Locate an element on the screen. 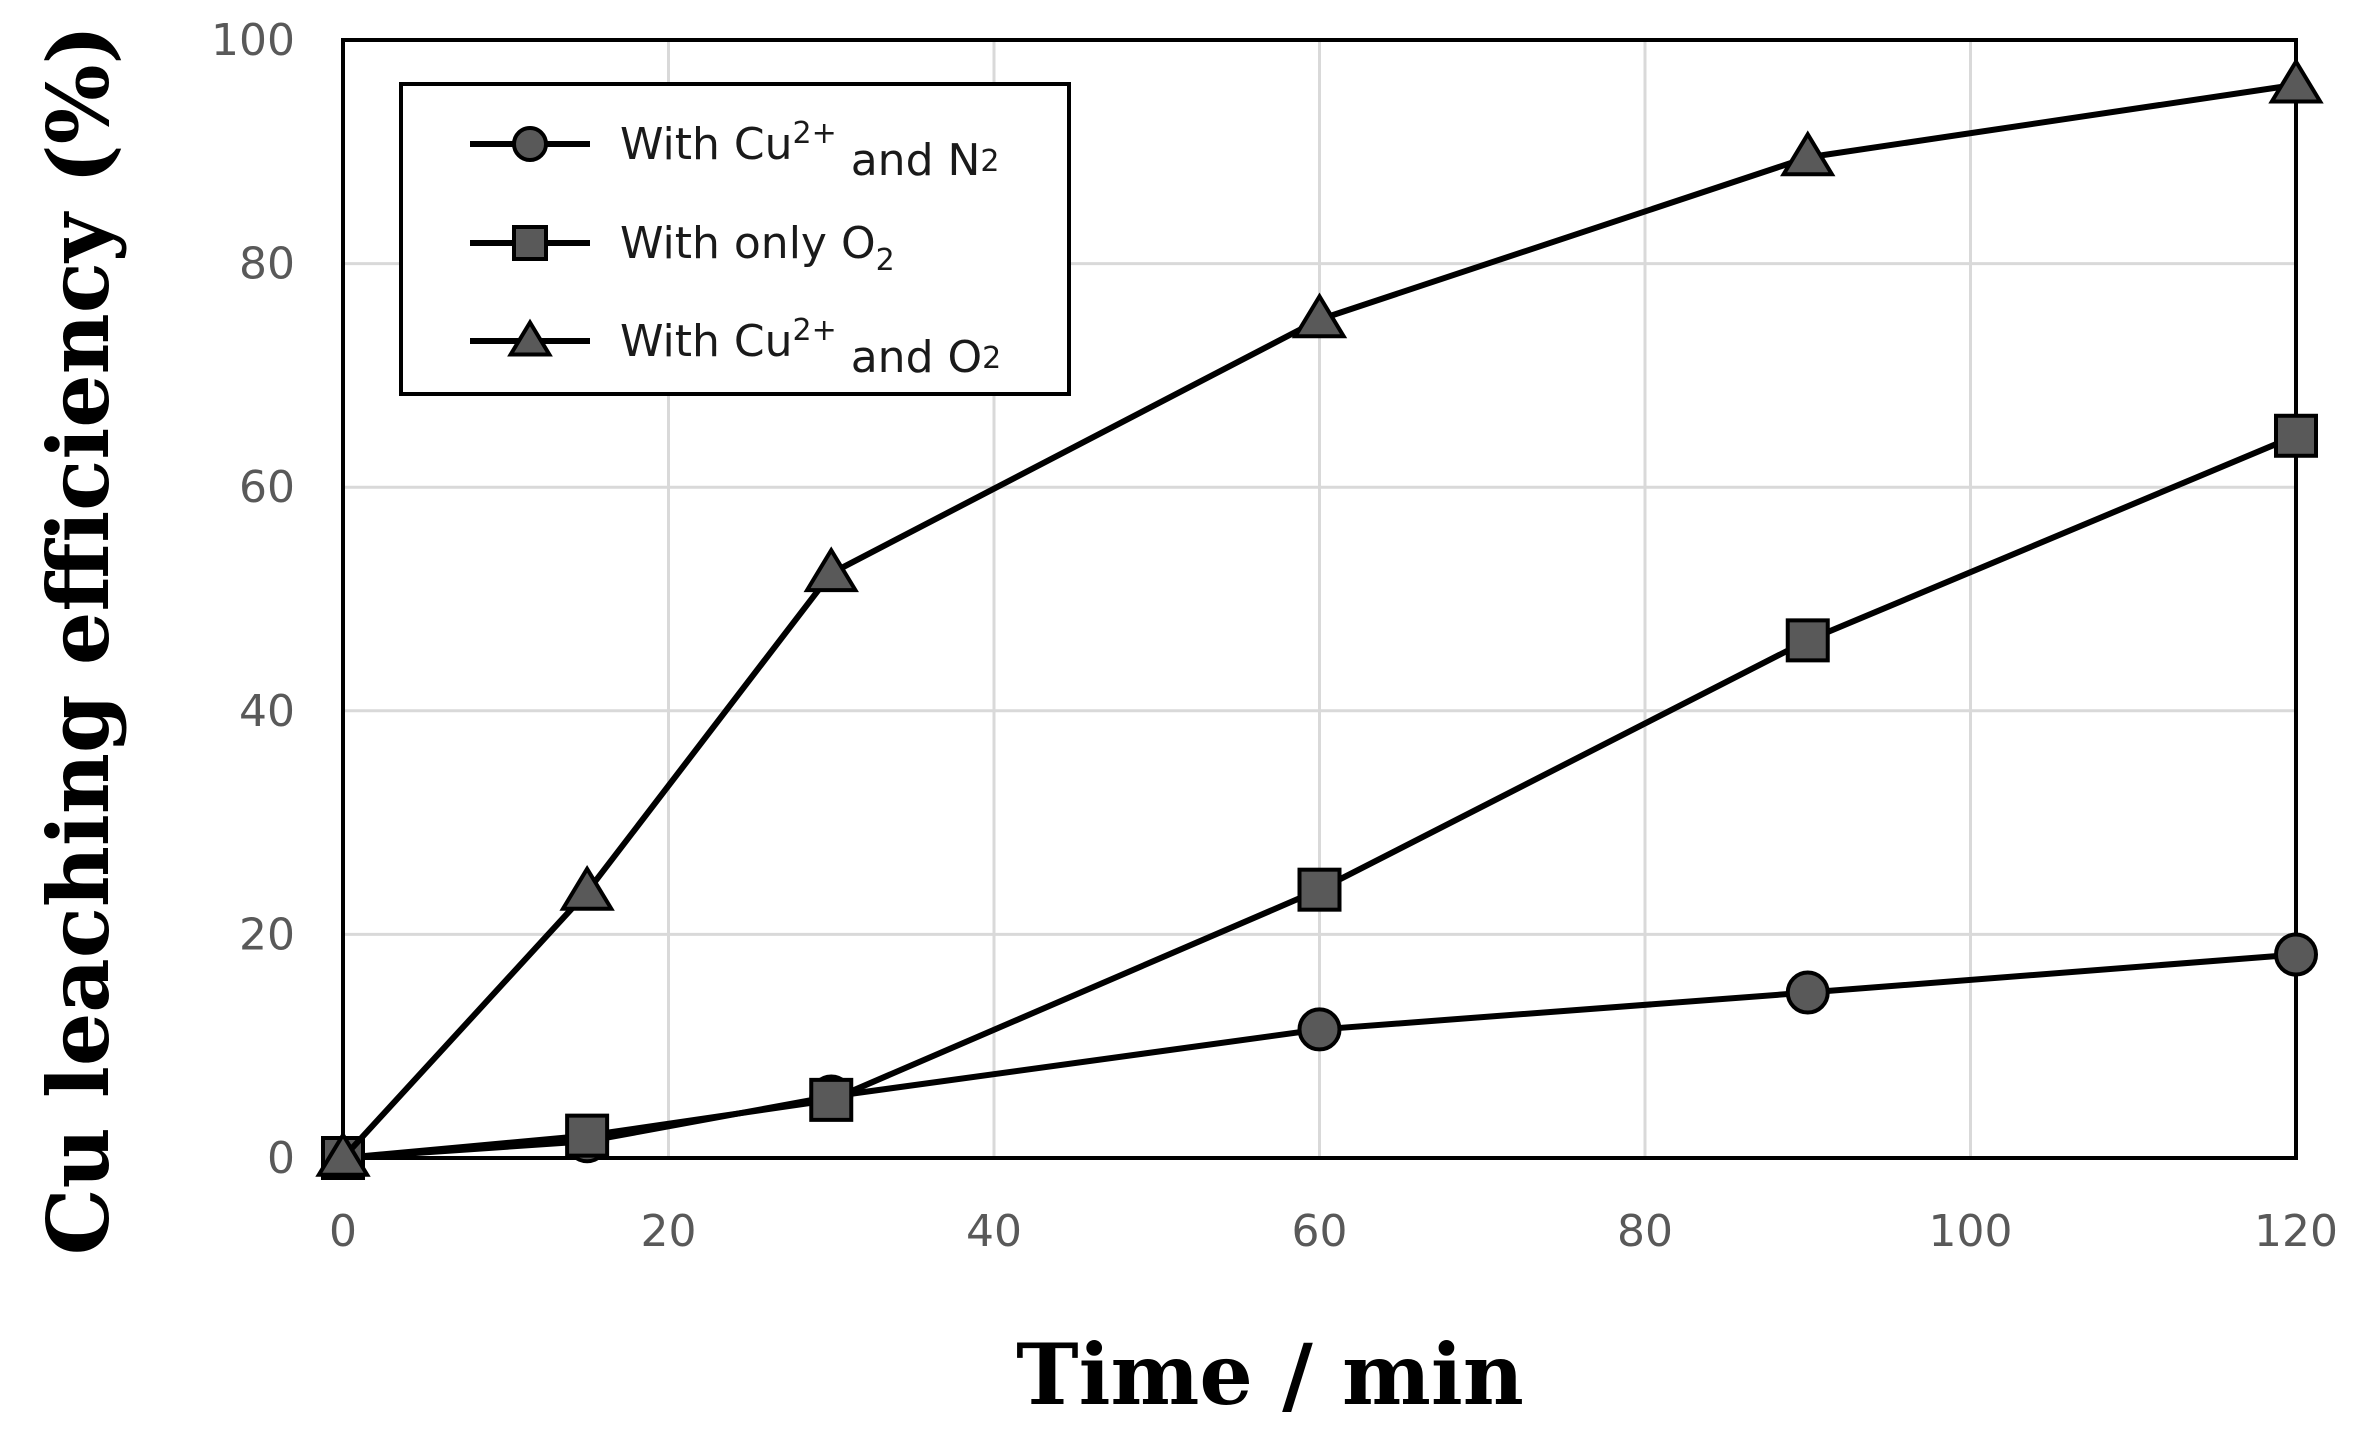 This screenshot has height=1448, width=2362. x-axis-title: Time / min is located at coordinates (1270, 1374).